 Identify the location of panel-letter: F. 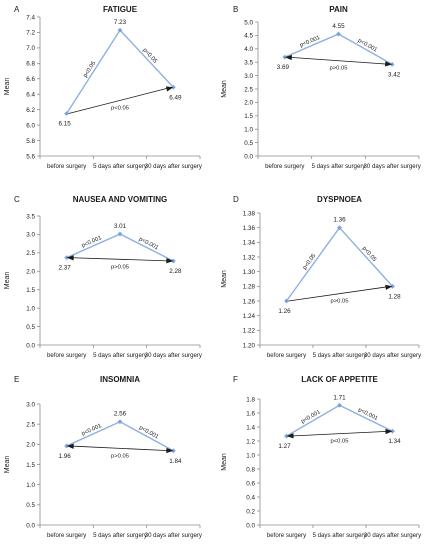
(235, 379).